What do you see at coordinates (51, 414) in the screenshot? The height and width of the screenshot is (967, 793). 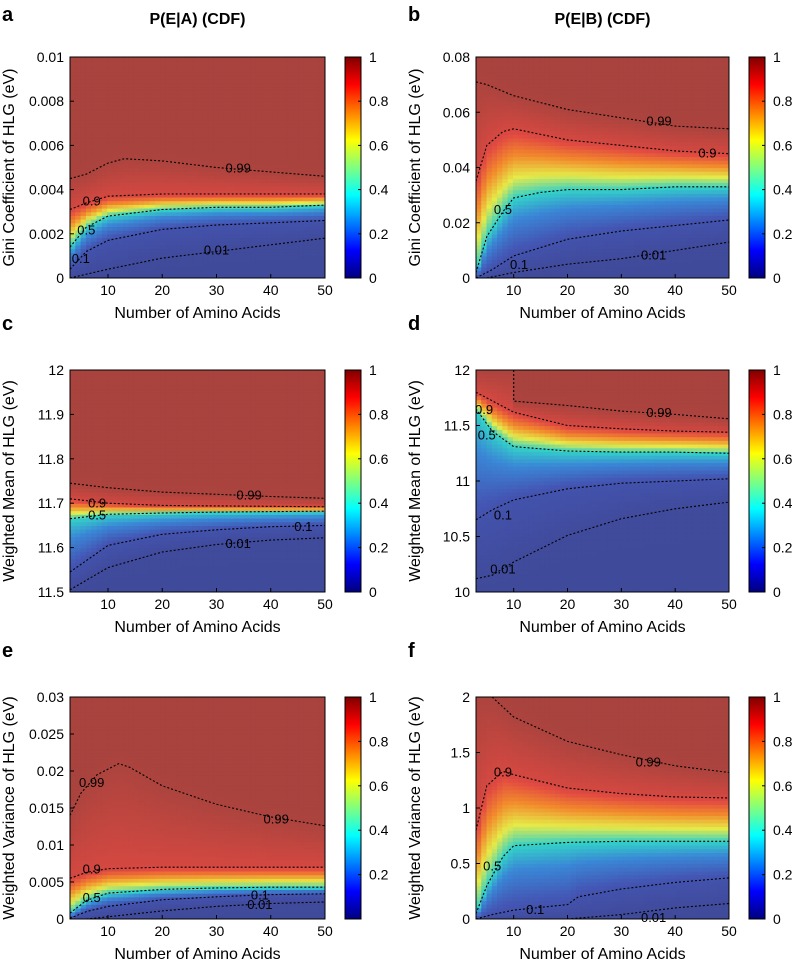 I see `y-tick-label: 11.9` at bounding box center [51, 414].